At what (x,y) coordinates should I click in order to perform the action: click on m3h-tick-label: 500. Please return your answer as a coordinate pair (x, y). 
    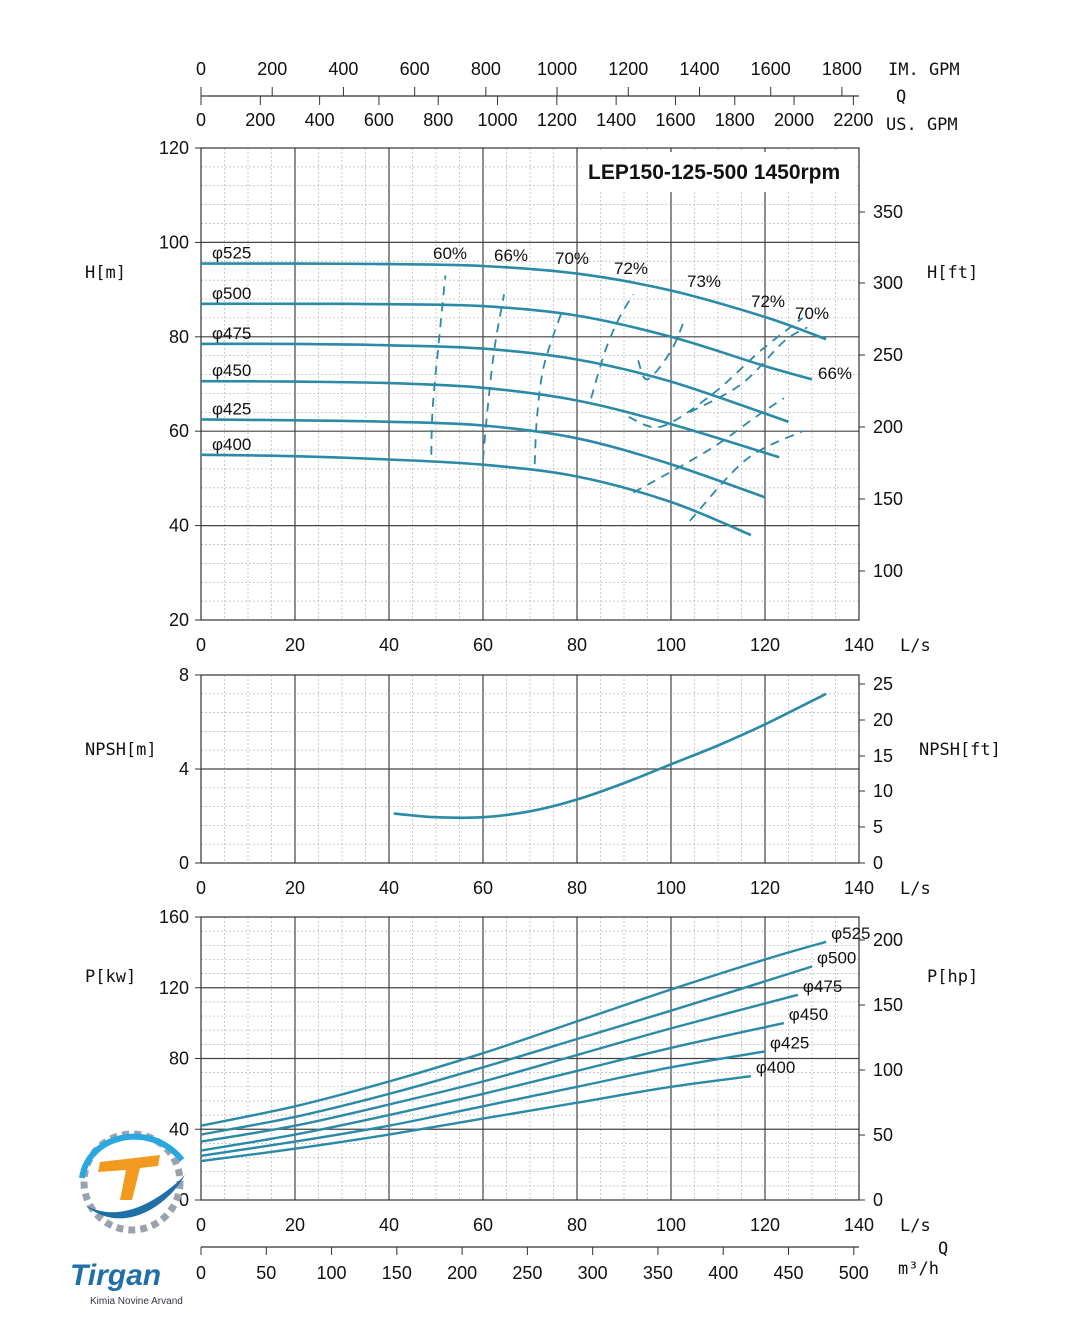
    Looking at the image, I should click on (854, 1273).